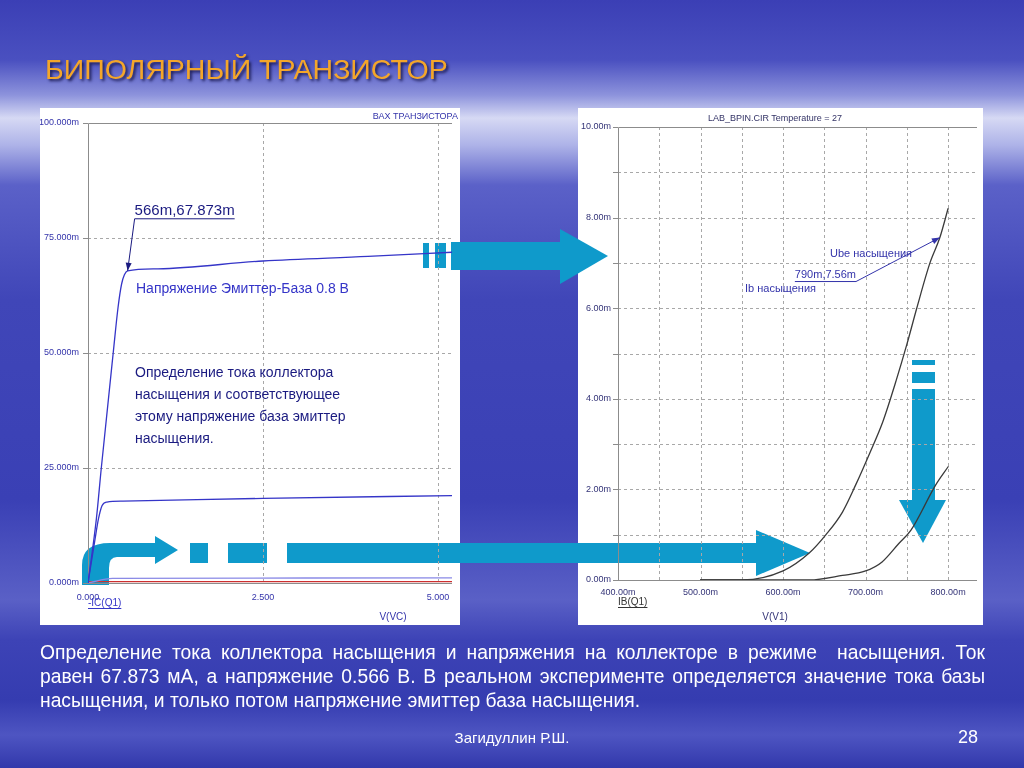 The height and width of the screenshot is (768, 1024). What do you see at coordinates (184, 209) in the screenshot?
I see `annotation: 566m,67.873m` at bounding box center [184, 209].